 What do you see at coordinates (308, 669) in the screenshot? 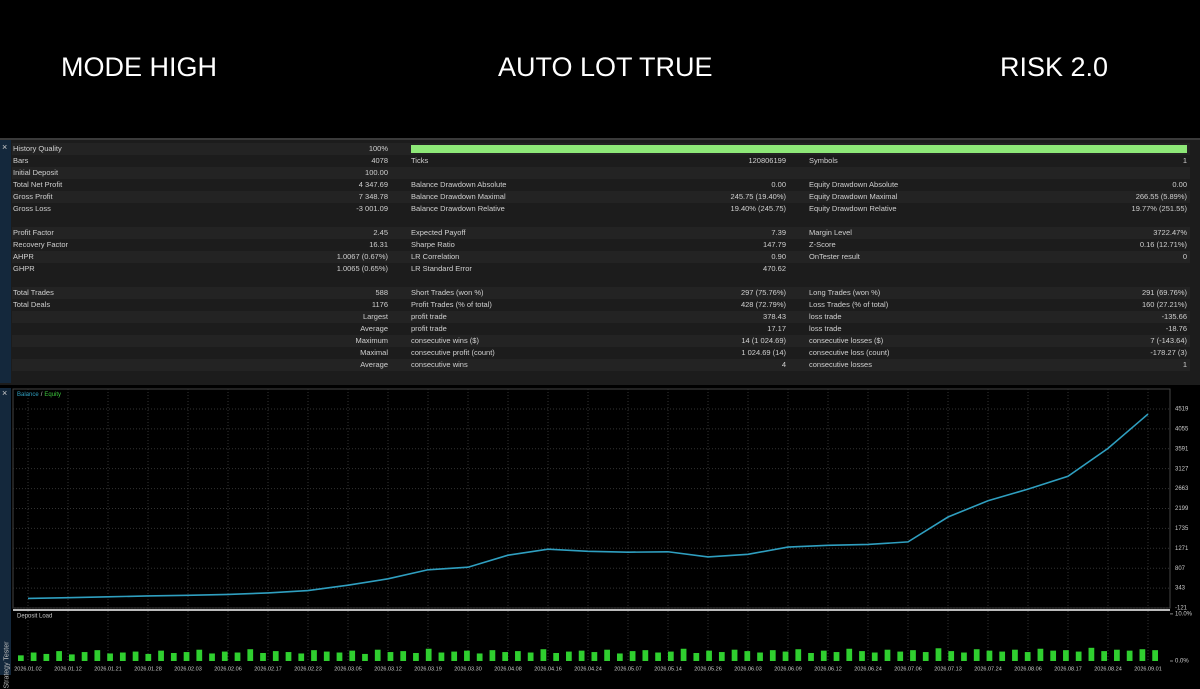
I see `x-tick-label: 2026.02.23` at bounding box center [308, 669].